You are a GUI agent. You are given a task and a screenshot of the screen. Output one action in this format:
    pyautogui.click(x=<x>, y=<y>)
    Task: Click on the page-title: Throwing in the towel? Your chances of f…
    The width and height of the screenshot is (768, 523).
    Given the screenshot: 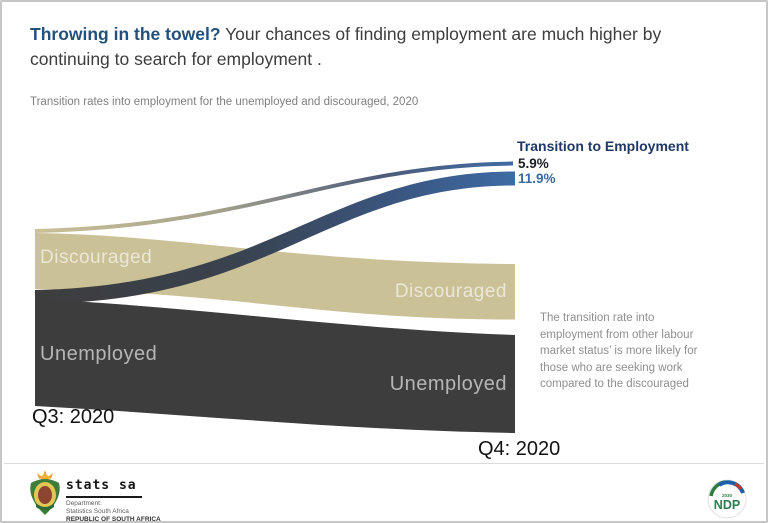 What is the action you would take?
    pyautogui.click(x=386, y=47)
    